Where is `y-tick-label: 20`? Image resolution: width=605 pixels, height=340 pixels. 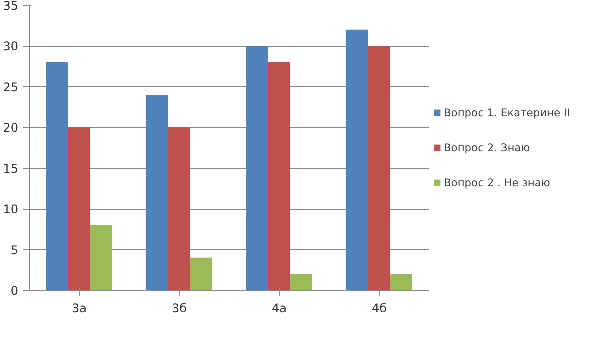
y-tick-label: 20 is located at coordinates (11, 128).